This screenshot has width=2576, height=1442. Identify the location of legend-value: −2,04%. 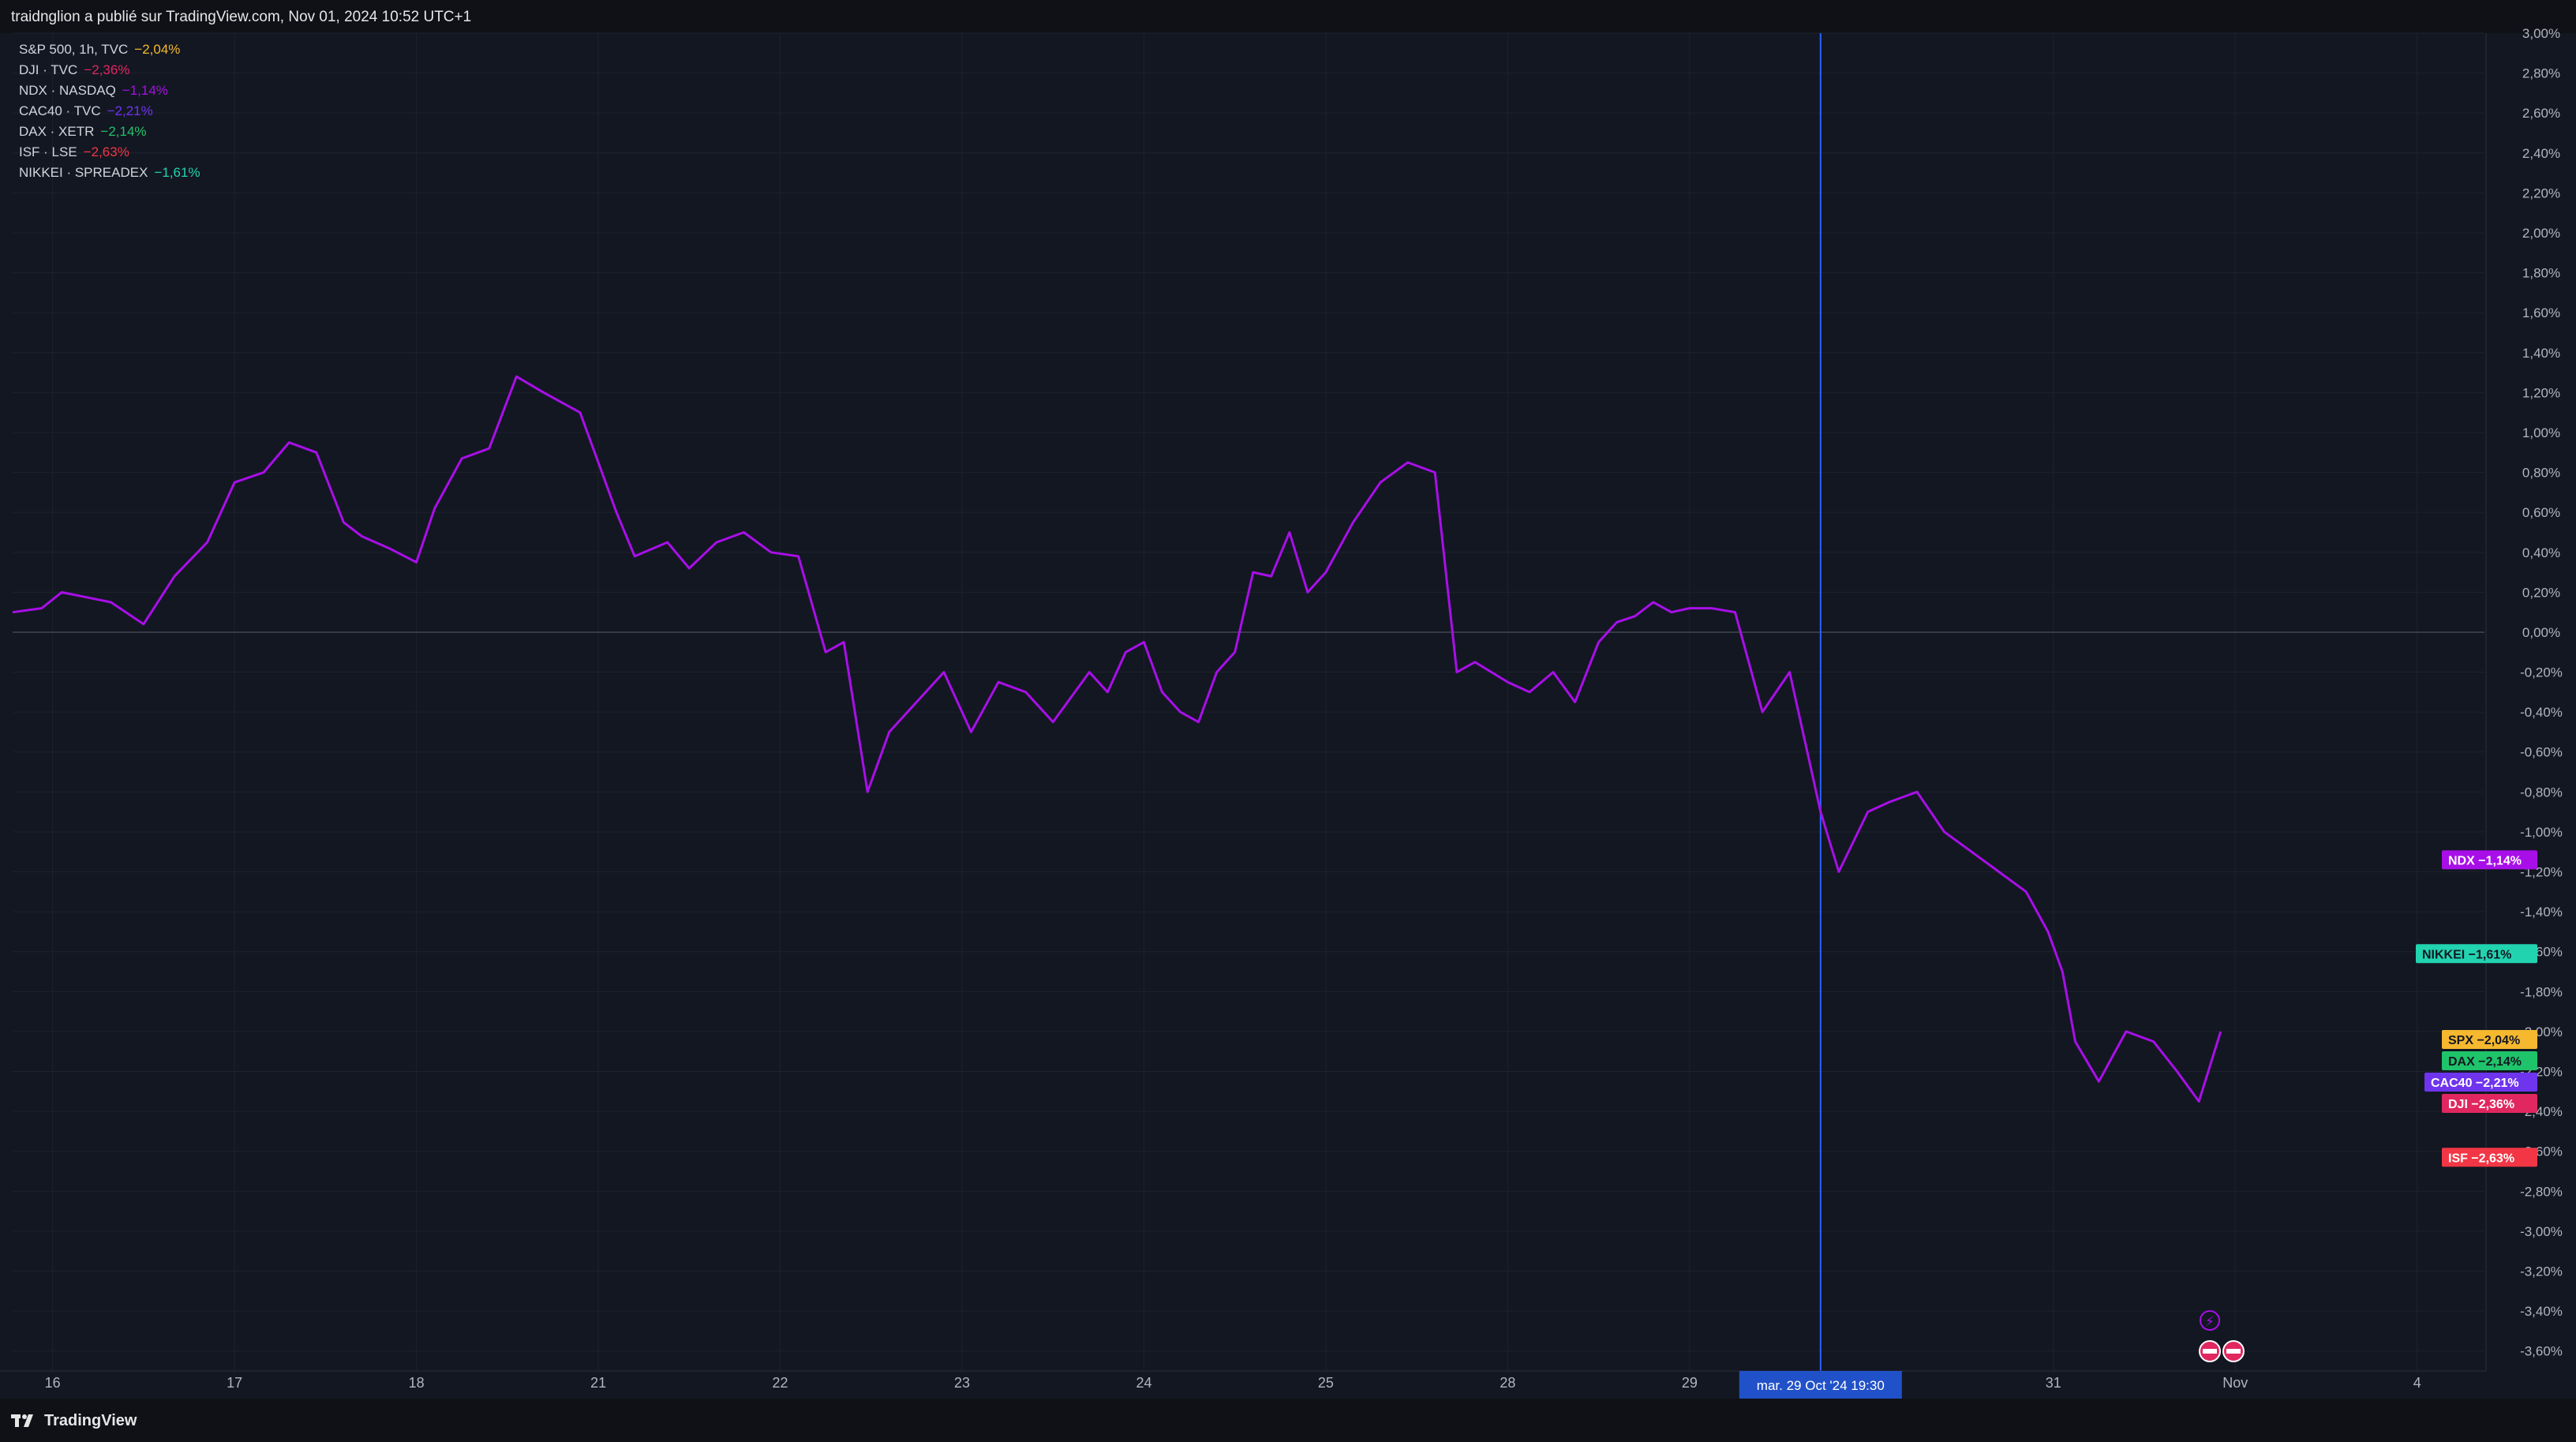
(157, 50).